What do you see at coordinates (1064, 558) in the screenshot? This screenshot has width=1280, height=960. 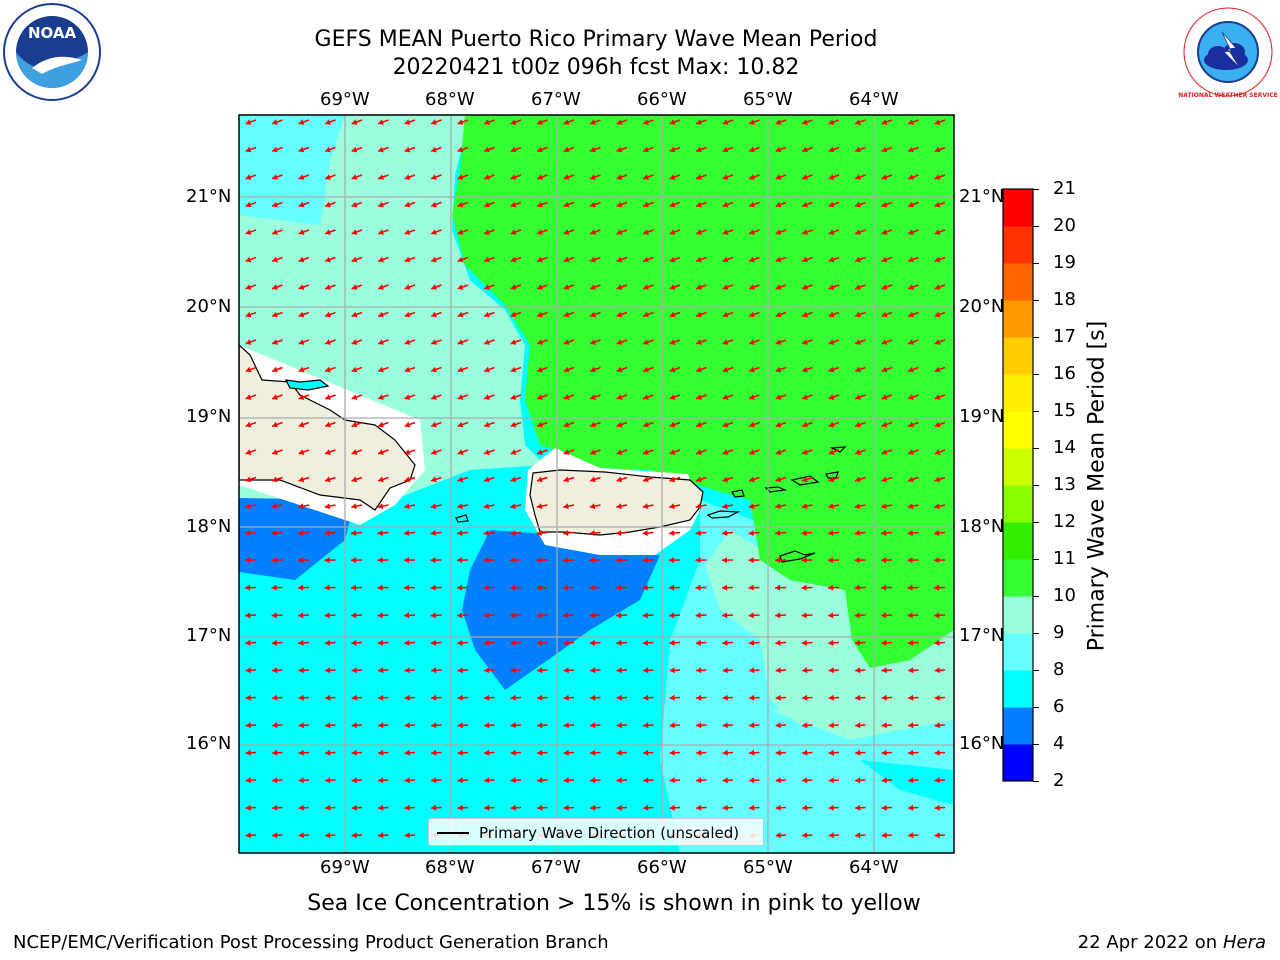 I see `colorbar-tick-label: 11` at bounding box center [1064, 558].